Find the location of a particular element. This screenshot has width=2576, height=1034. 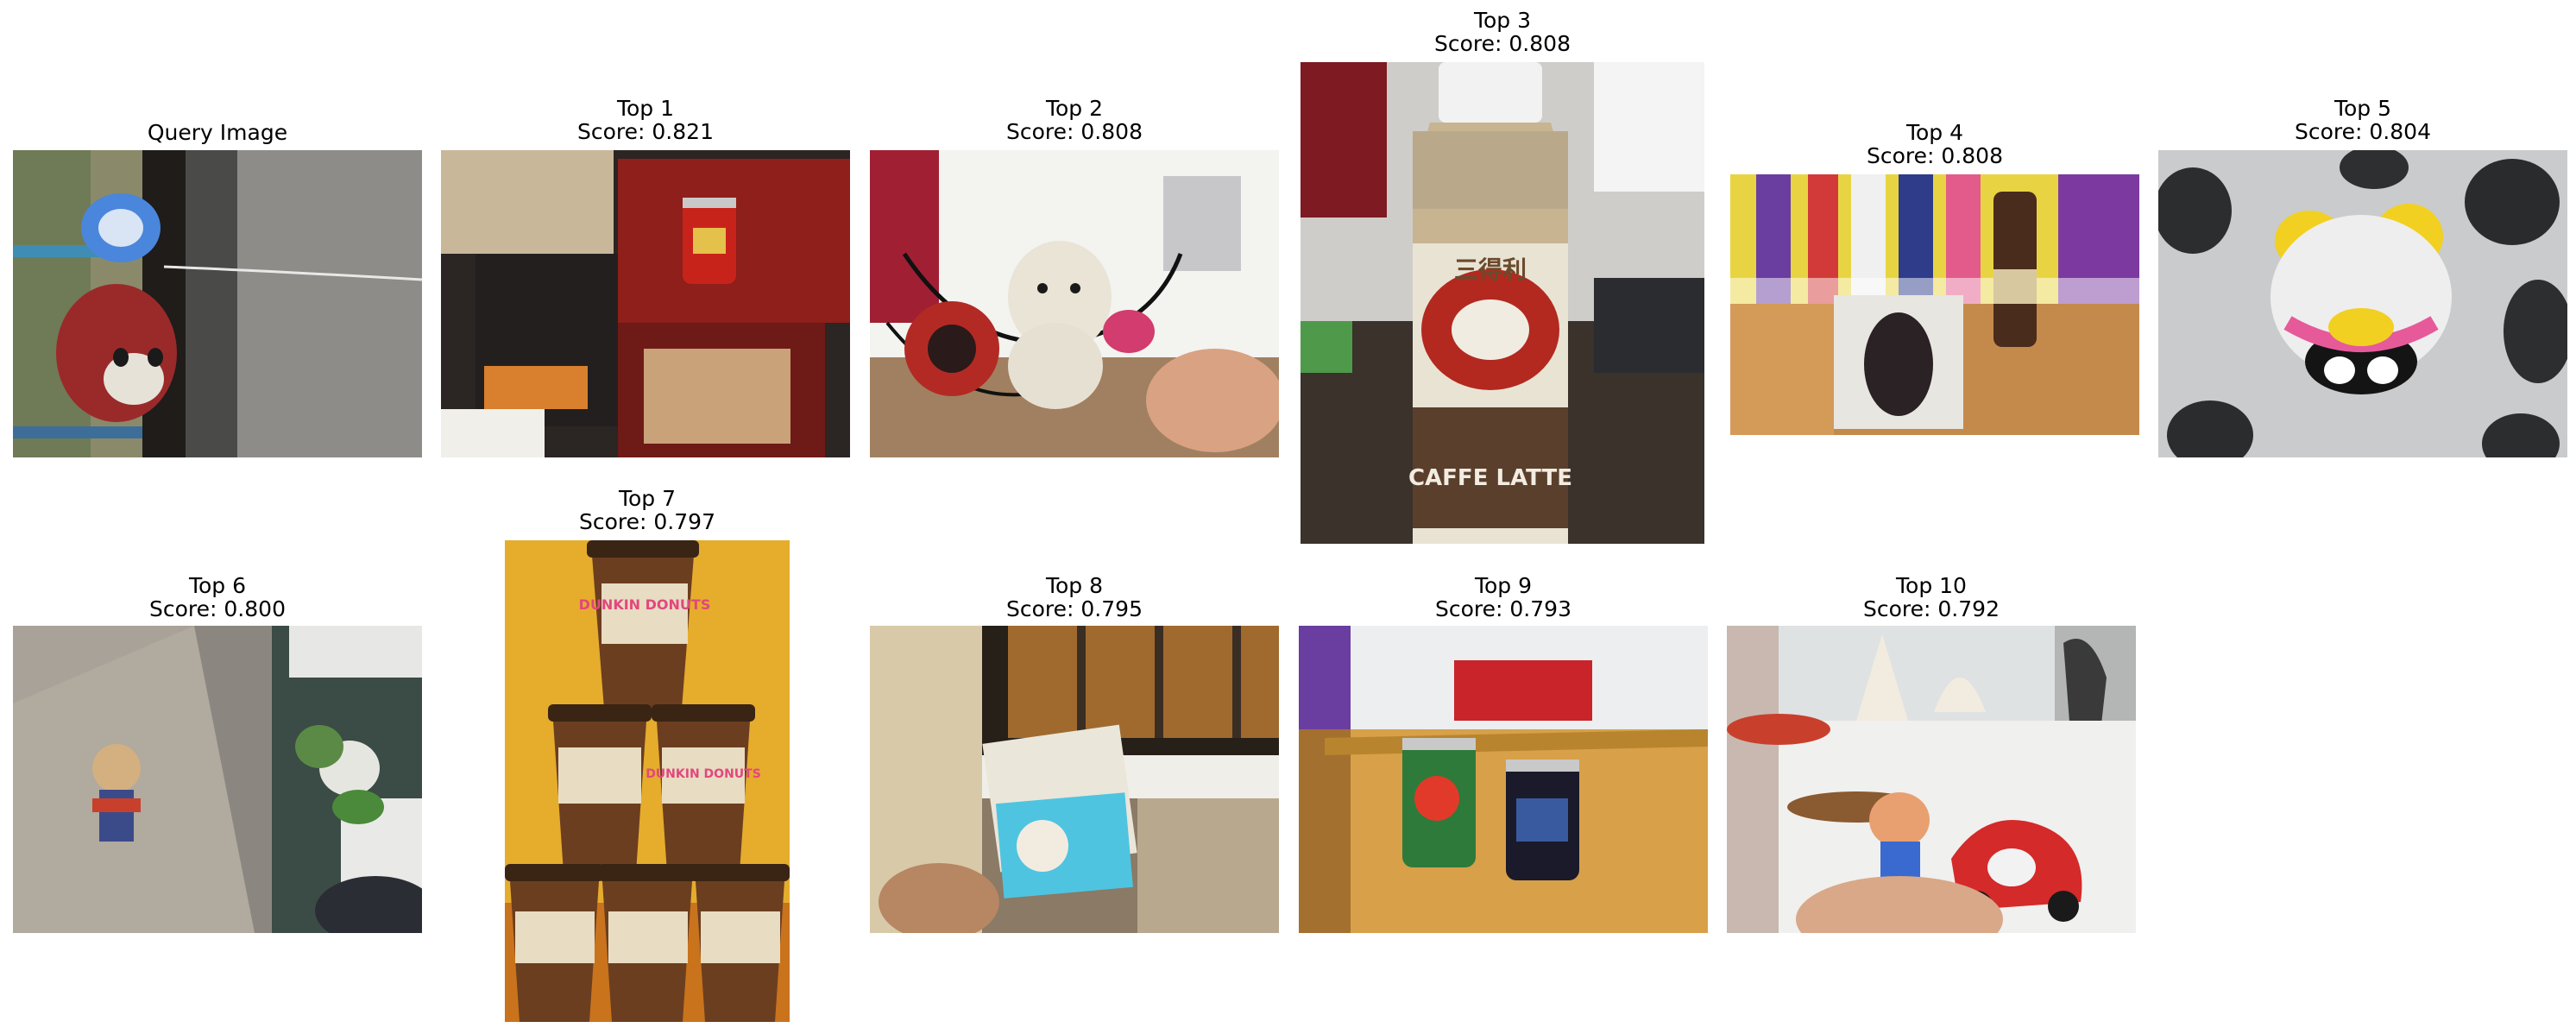

result-tile-5: Top 5 Score: 0.804 is located at coordinates (2362, 277).